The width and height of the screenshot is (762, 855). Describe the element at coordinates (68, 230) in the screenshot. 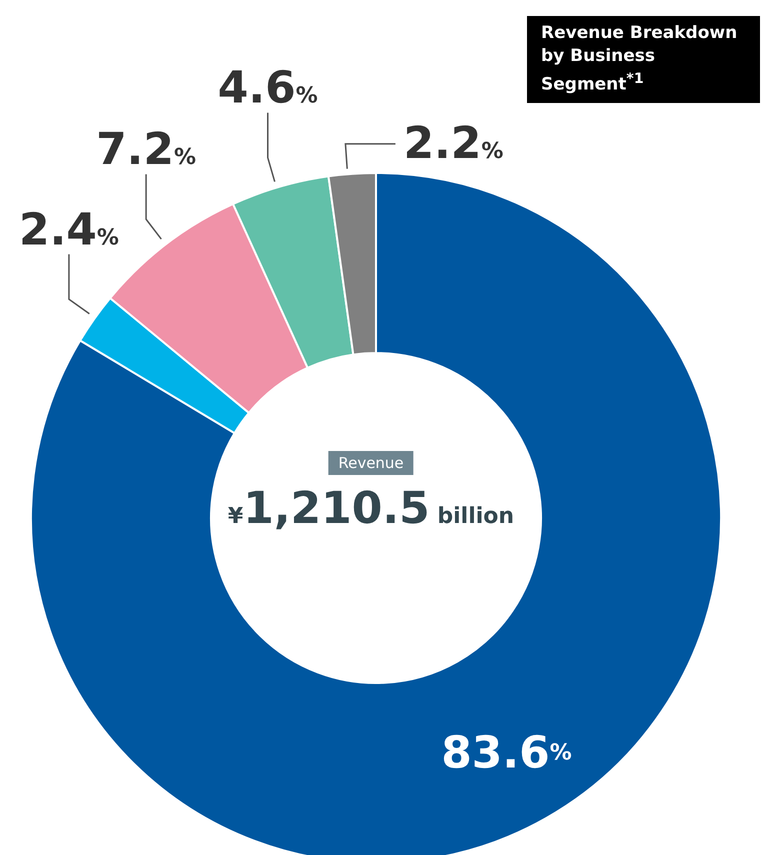

I see `data-label: 2.4%` at that location.